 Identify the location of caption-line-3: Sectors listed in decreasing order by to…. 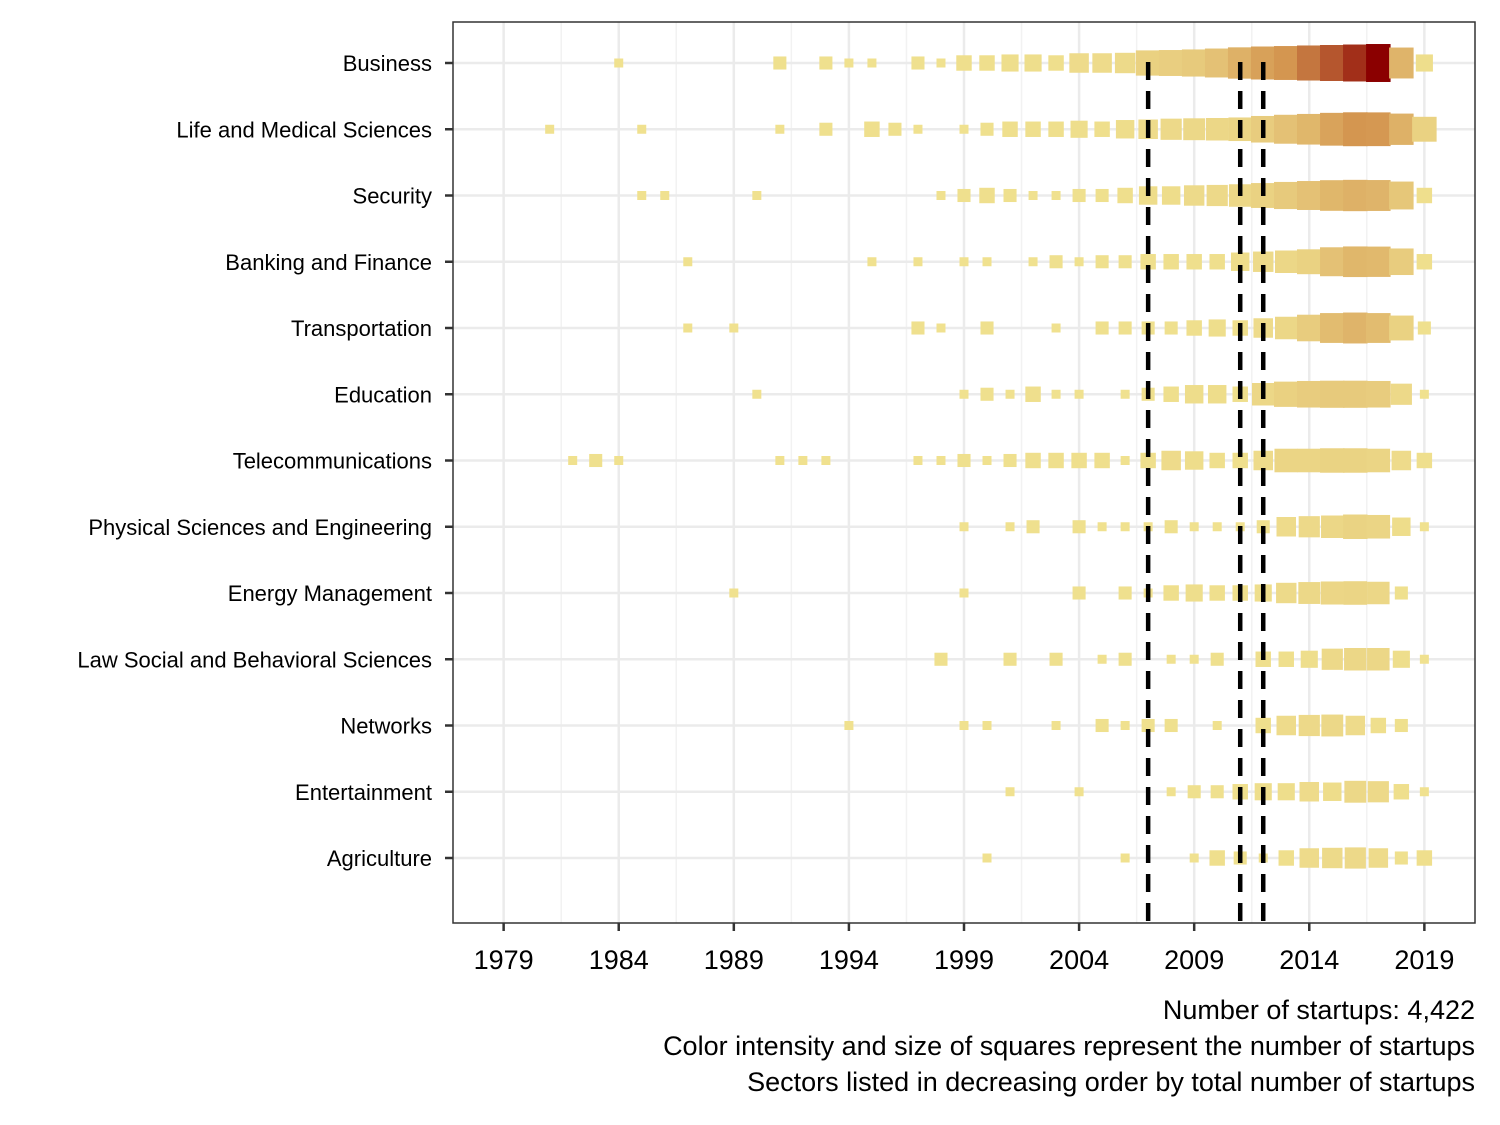
(1111, 1082).